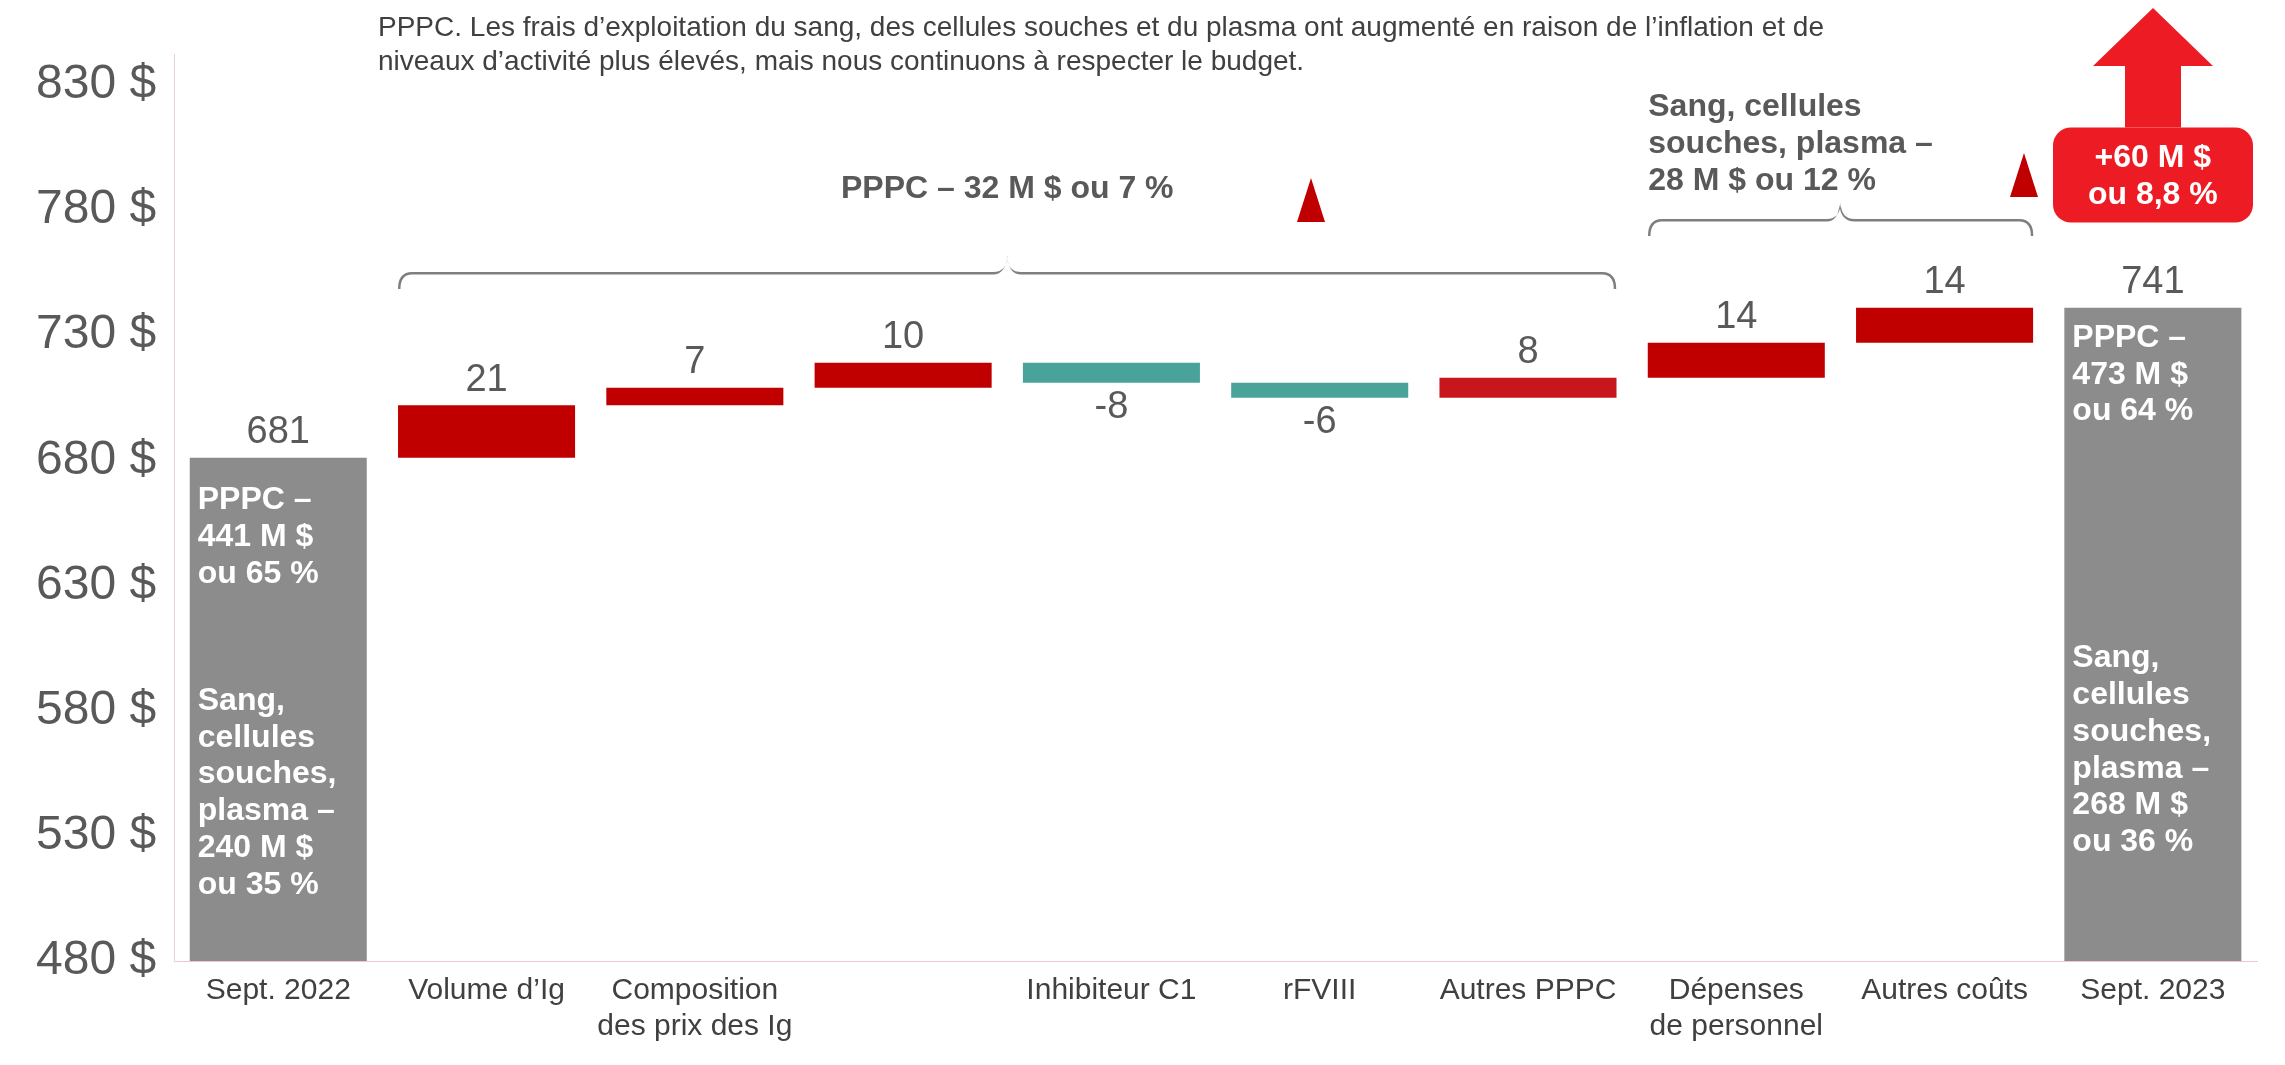  I want to click on y-tick-label: 780 $, so click(96, 207).